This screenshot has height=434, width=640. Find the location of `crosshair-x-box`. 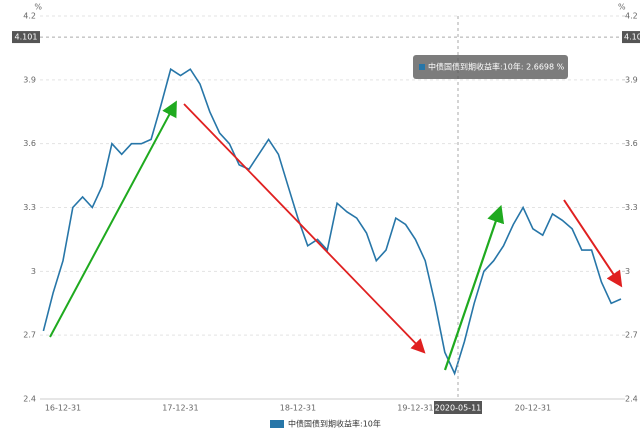

crosshair-x-box is located at coordinates (458, 407).